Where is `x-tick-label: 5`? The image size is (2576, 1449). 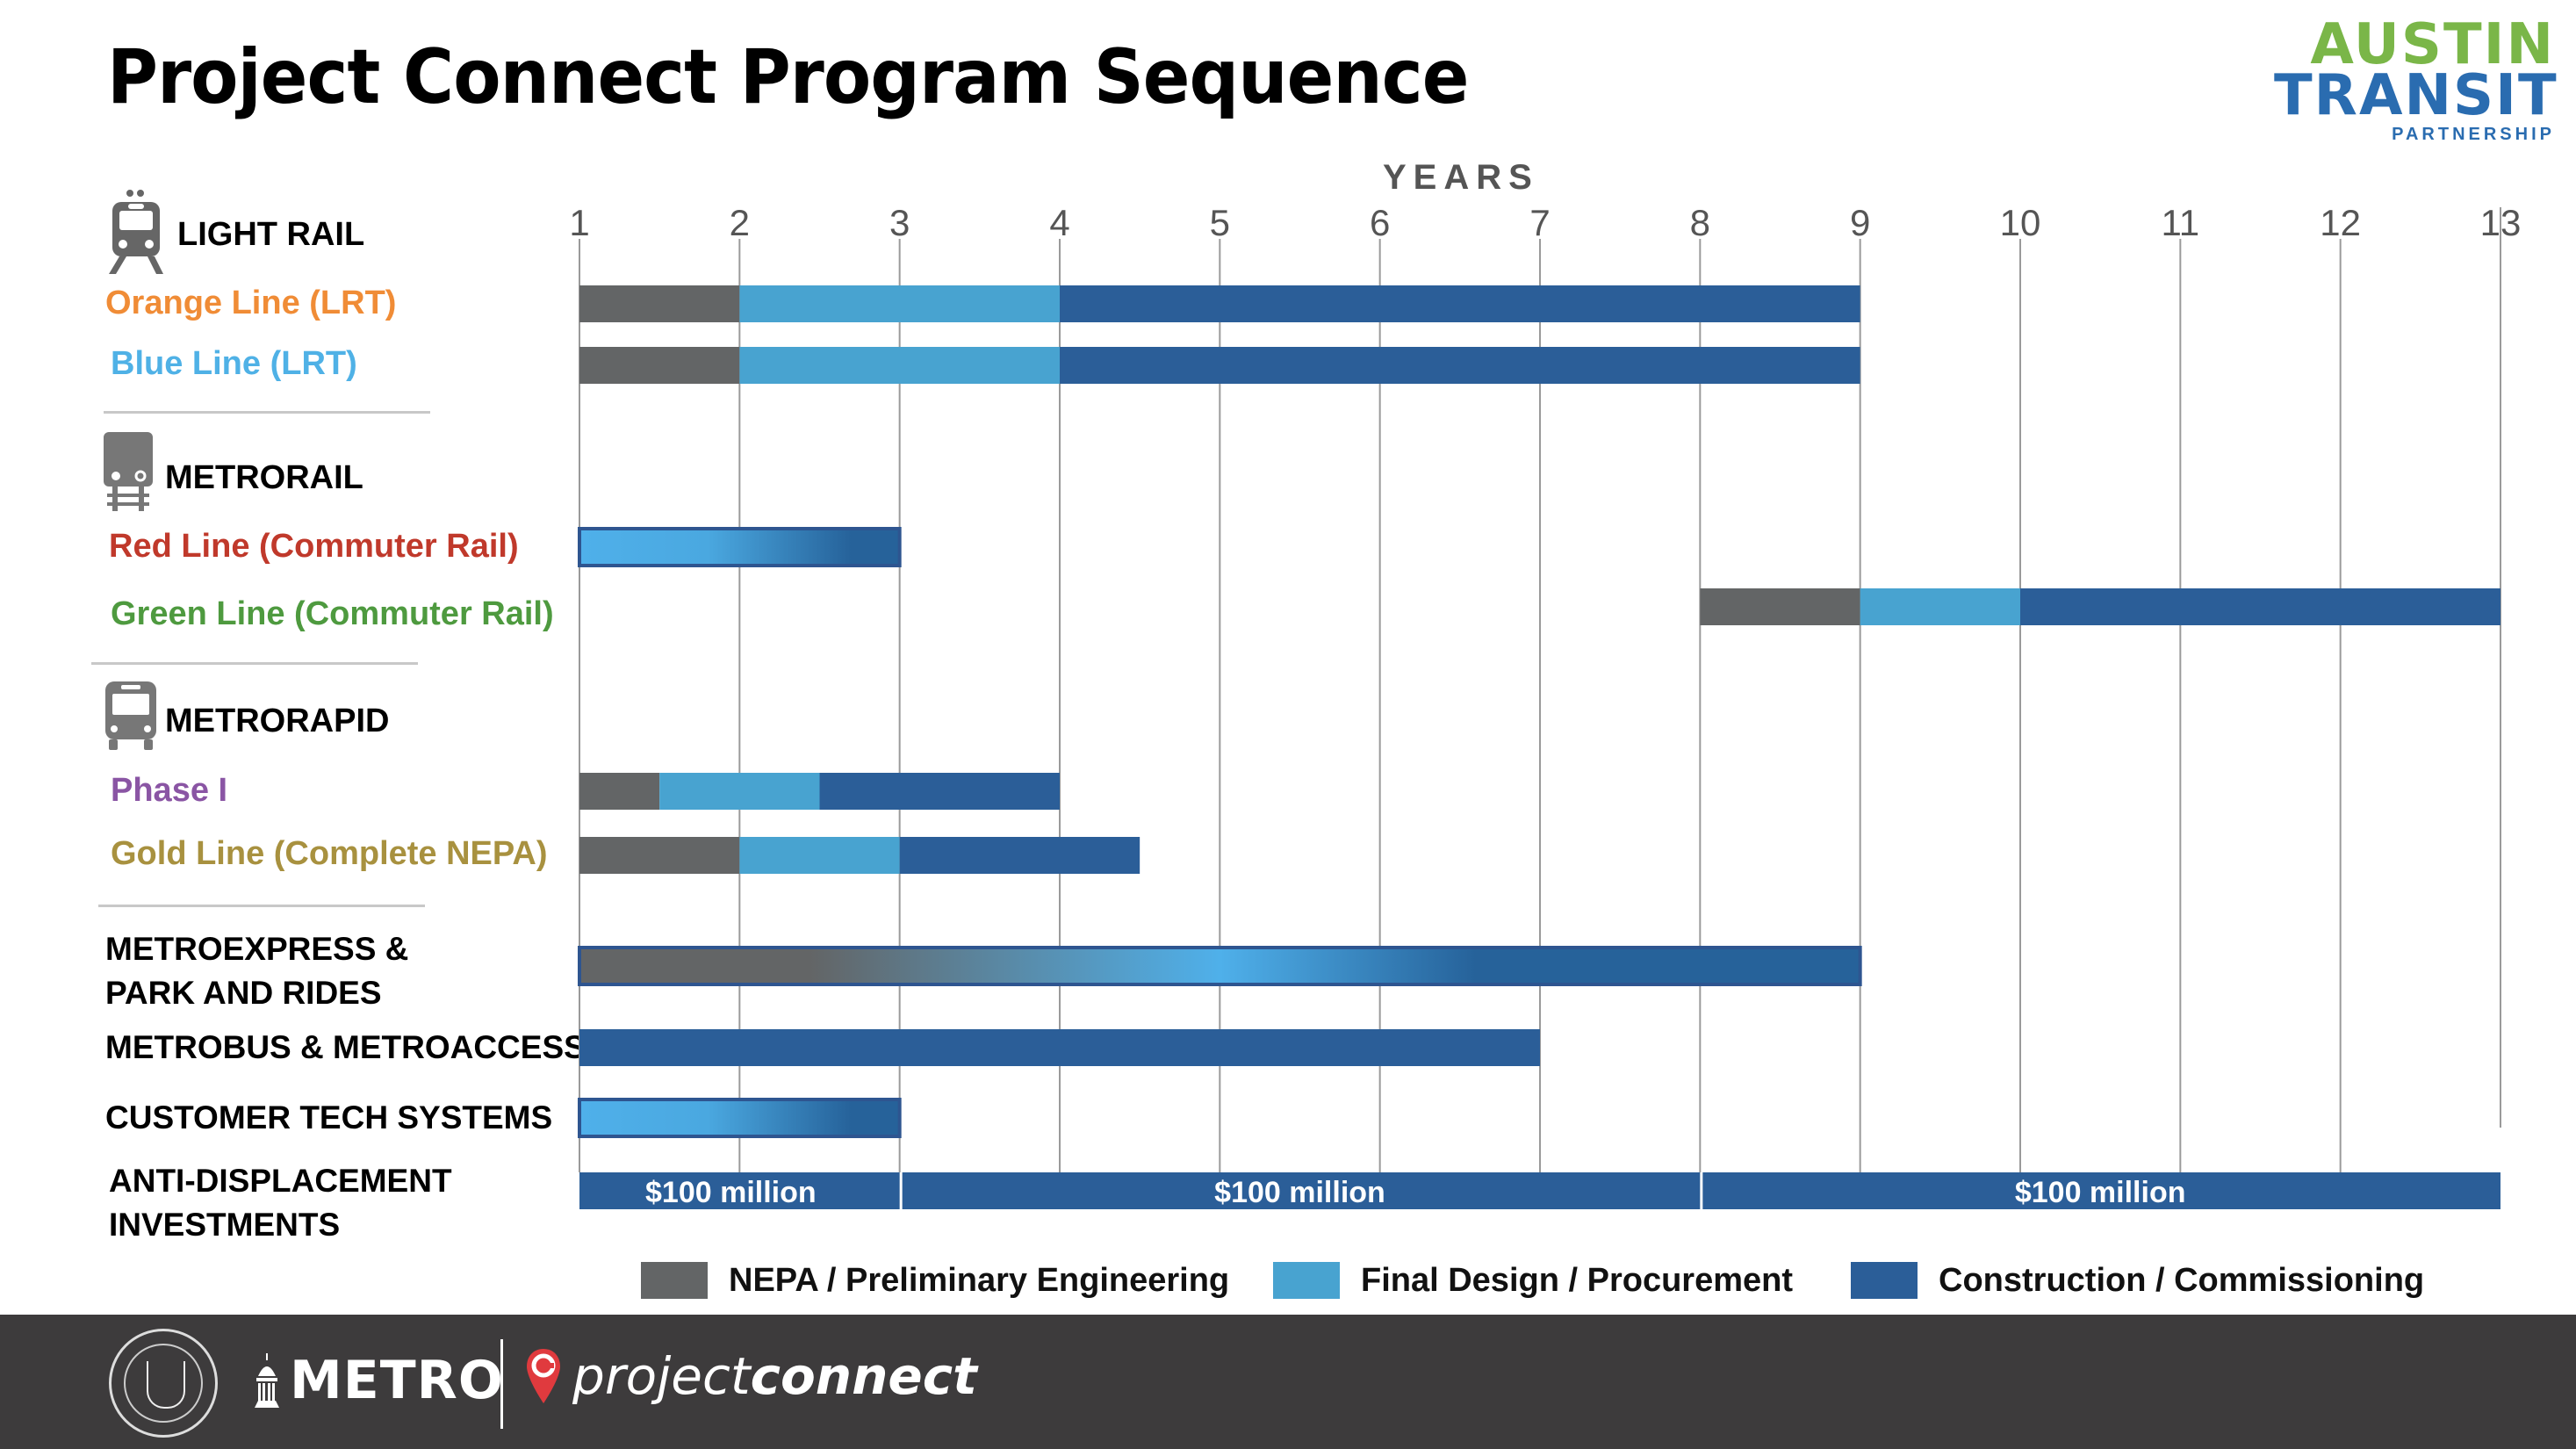 x-tick-label: 5 is located at coordinates (1220, 222).